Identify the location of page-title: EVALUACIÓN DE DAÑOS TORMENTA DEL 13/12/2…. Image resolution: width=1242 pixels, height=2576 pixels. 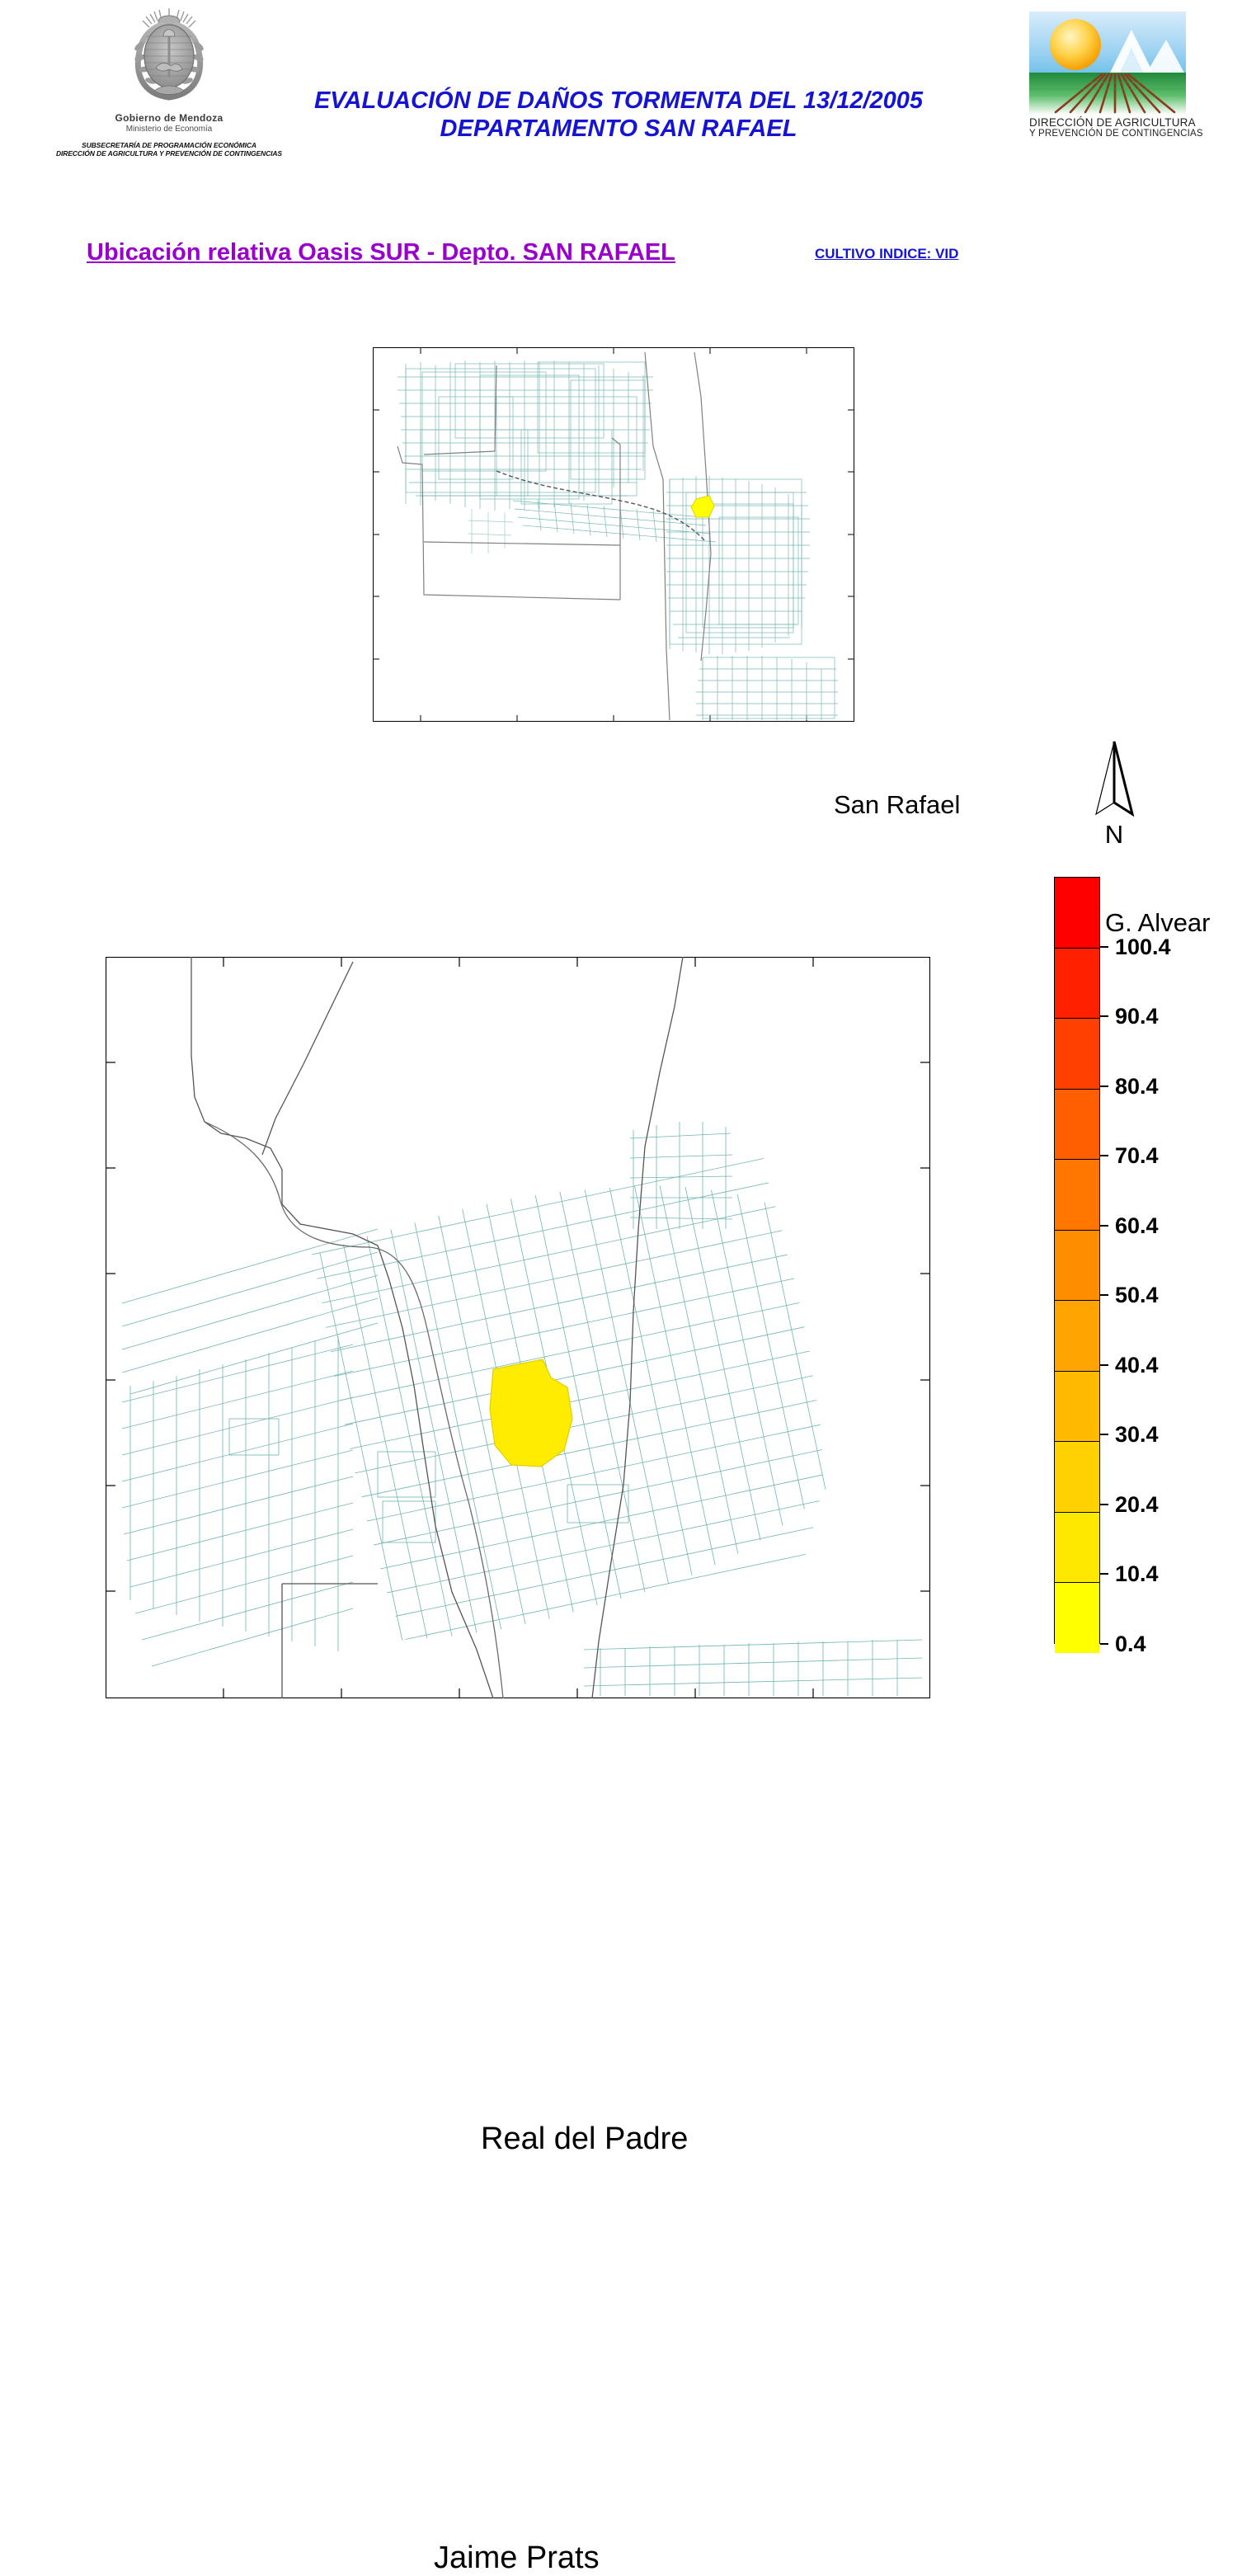
(618, 115).